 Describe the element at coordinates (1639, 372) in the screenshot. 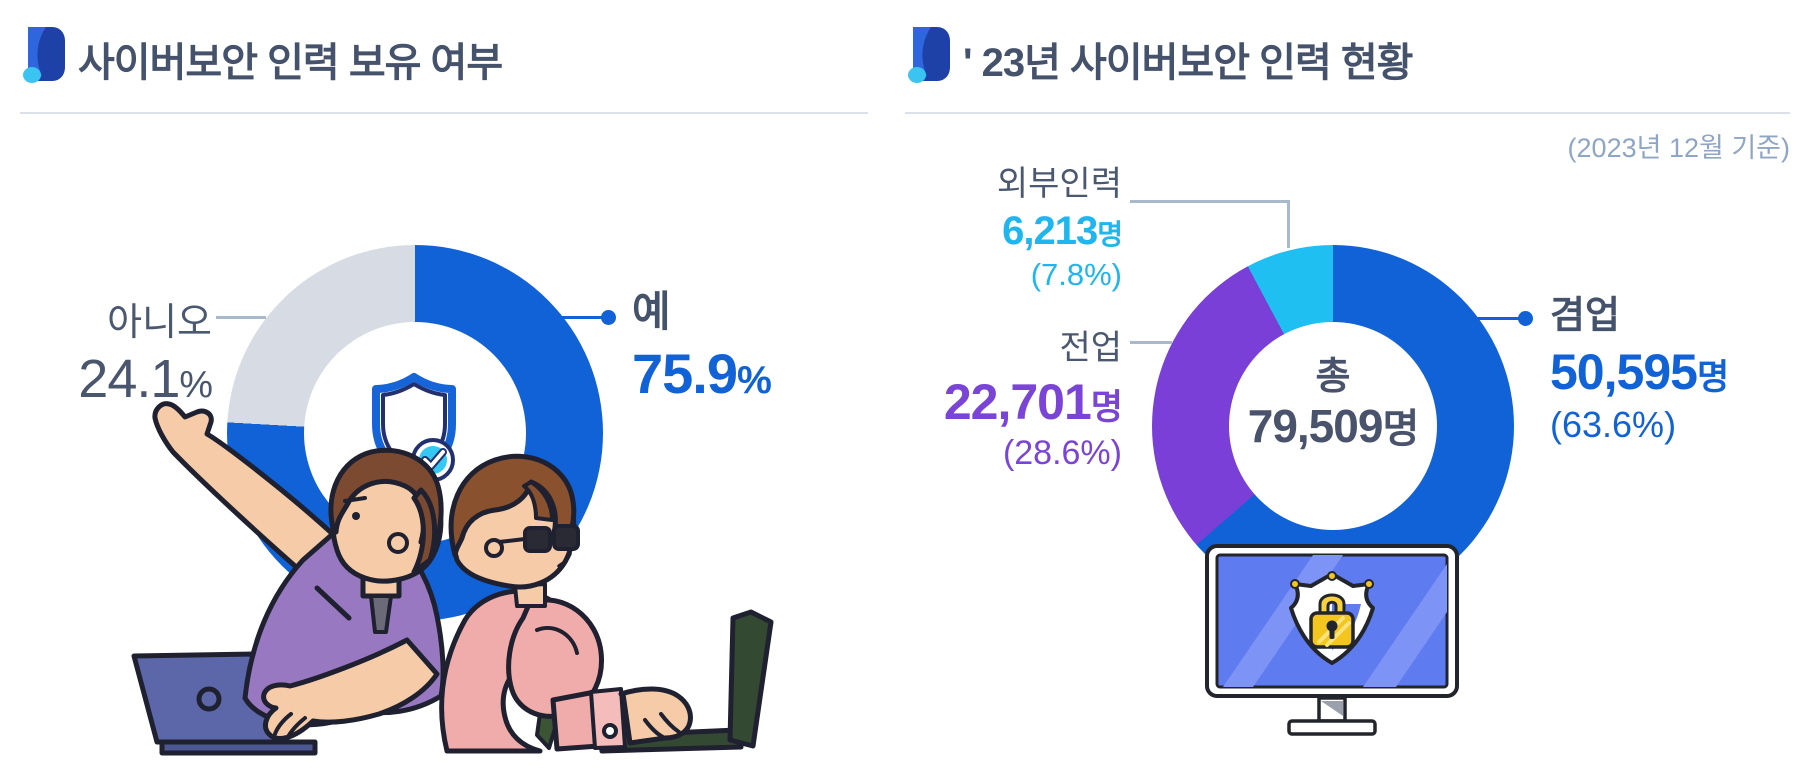

I see `concurrent-value: 50,595명` at that location.